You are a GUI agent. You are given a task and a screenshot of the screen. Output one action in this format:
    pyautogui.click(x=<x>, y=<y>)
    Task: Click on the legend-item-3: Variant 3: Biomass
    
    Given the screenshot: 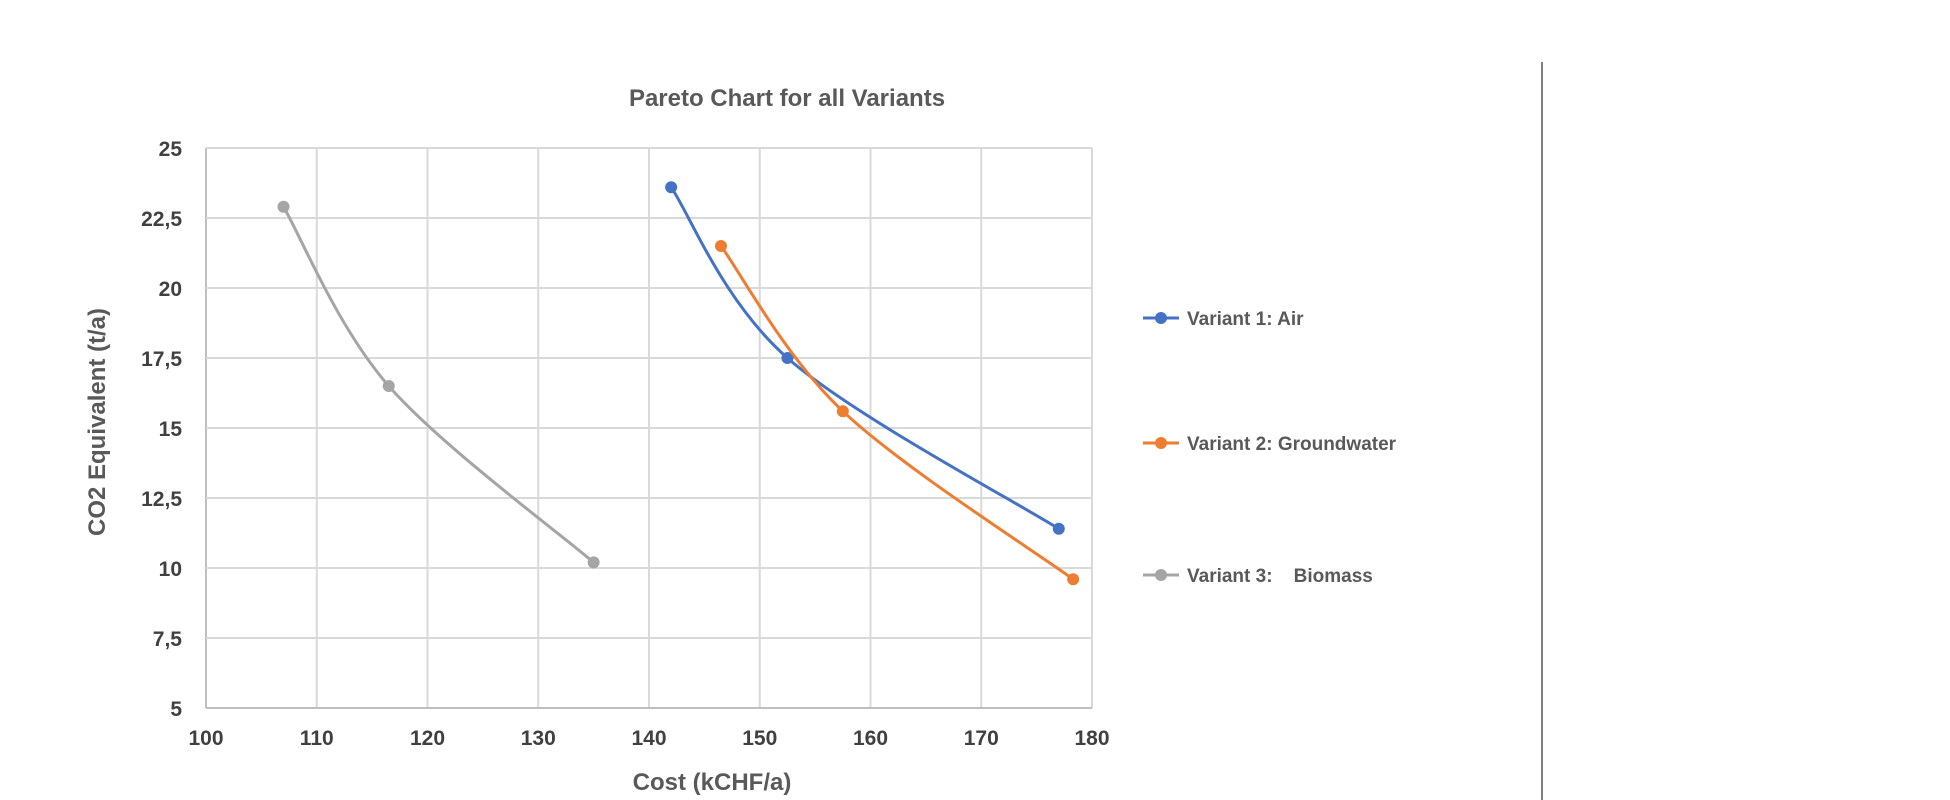 What is the action you would take?
    pyautogui.click(x=1258, y=576)
    